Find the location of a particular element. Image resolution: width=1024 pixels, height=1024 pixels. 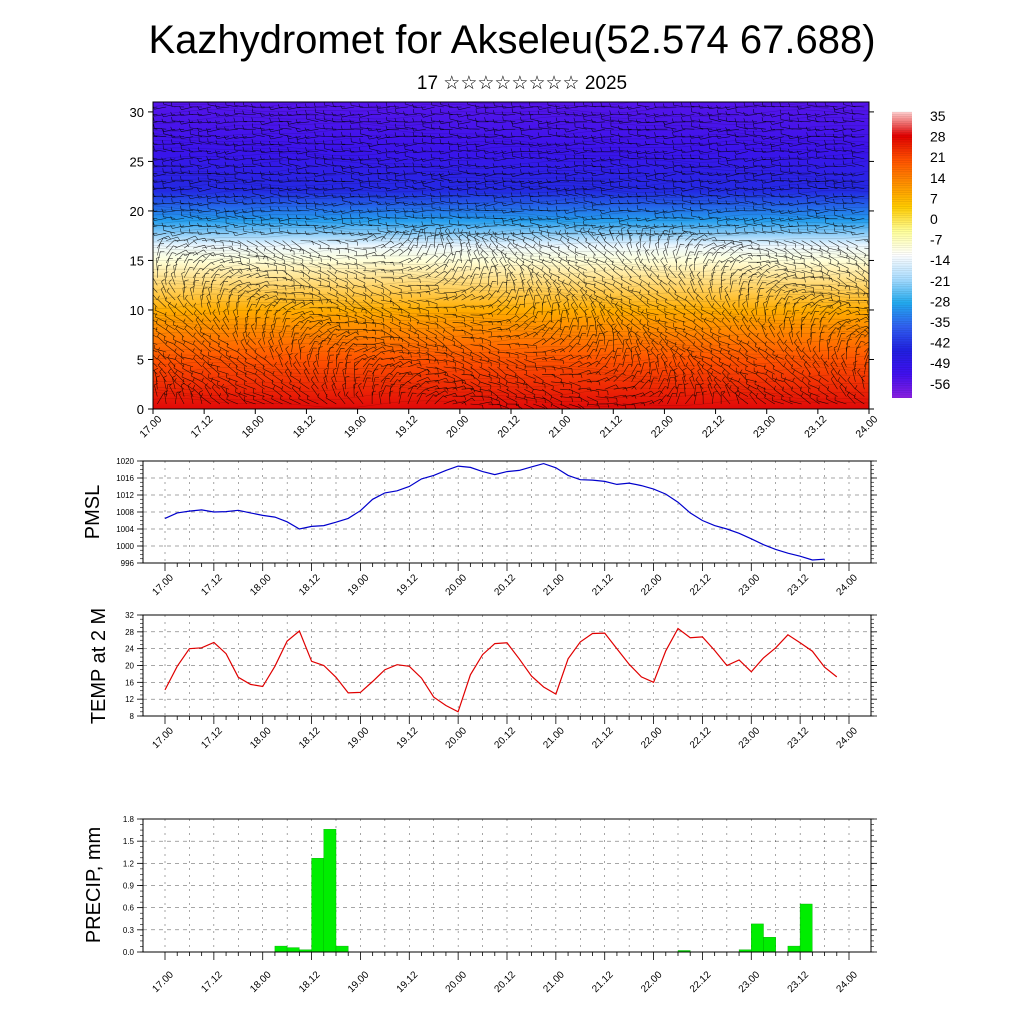

precip-xtick-label: 19.12 is located at coordinates (408, 982).